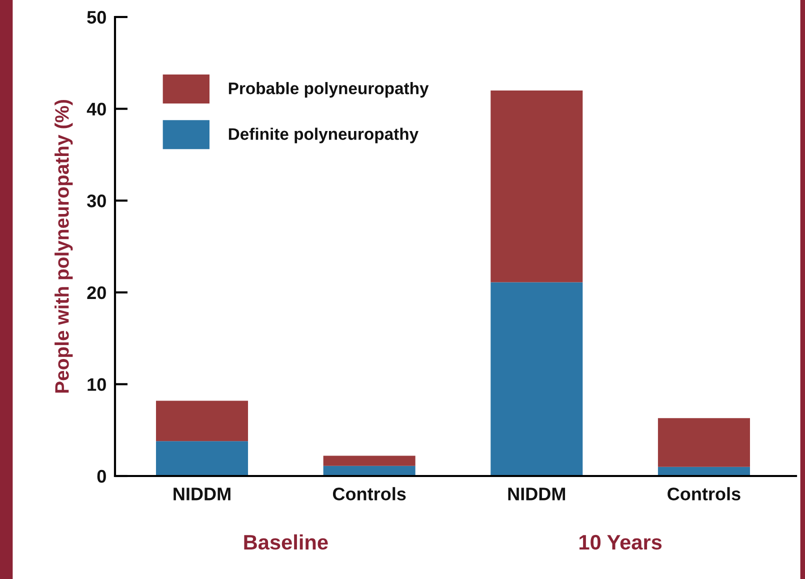 The height and width of the screenshot is (579, 805). I want to click on y-tick-label: 0, so click(101, 476).